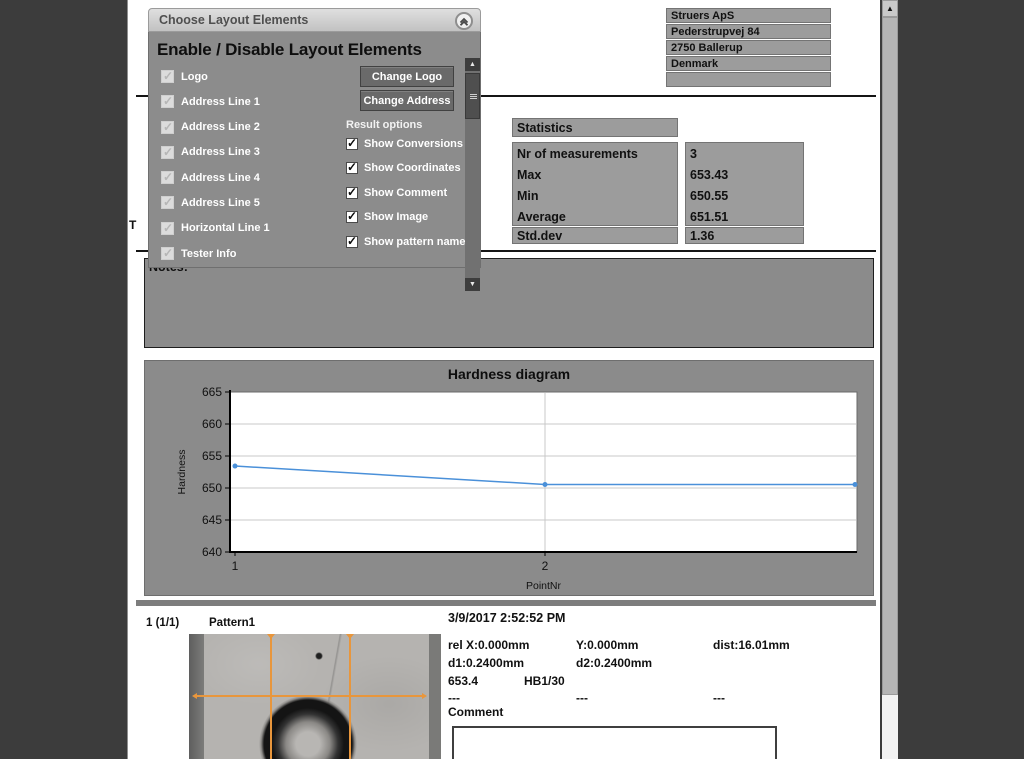 This screenshot has width=1024, height=759. I want to click on checkbox-row-address-5: Address Line 5, so click(215, 202).